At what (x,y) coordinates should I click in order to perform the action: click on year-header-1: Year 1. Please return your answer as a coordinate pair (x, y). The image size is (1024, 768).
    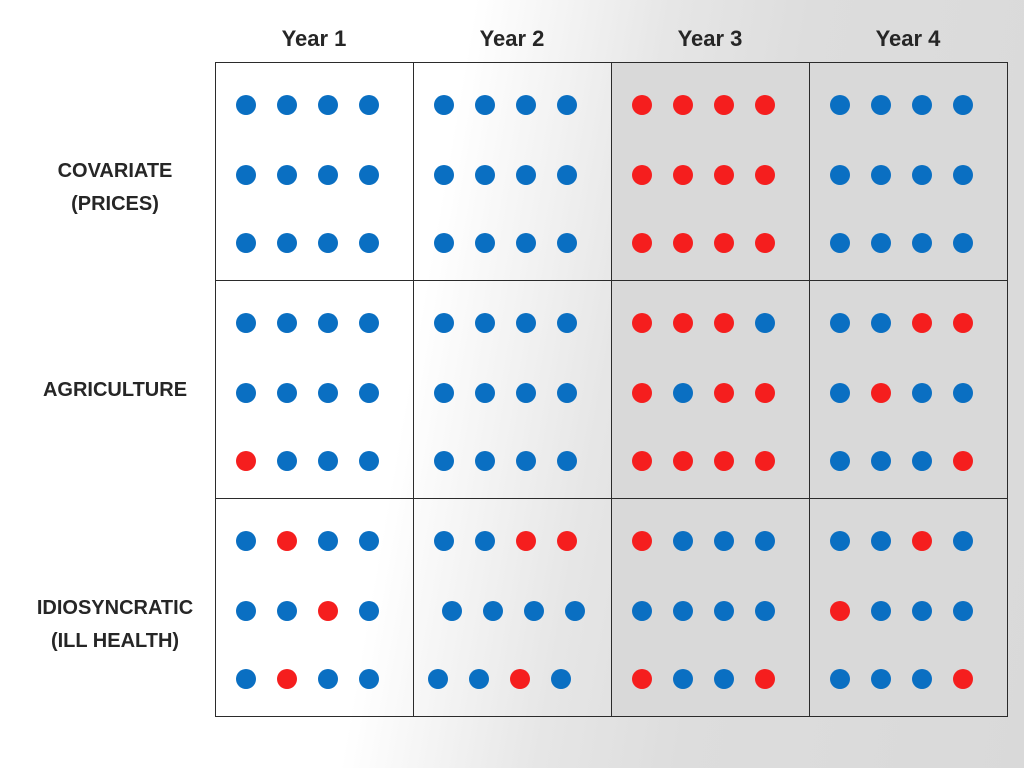
    Looking at the image, I should click on (314, 38).